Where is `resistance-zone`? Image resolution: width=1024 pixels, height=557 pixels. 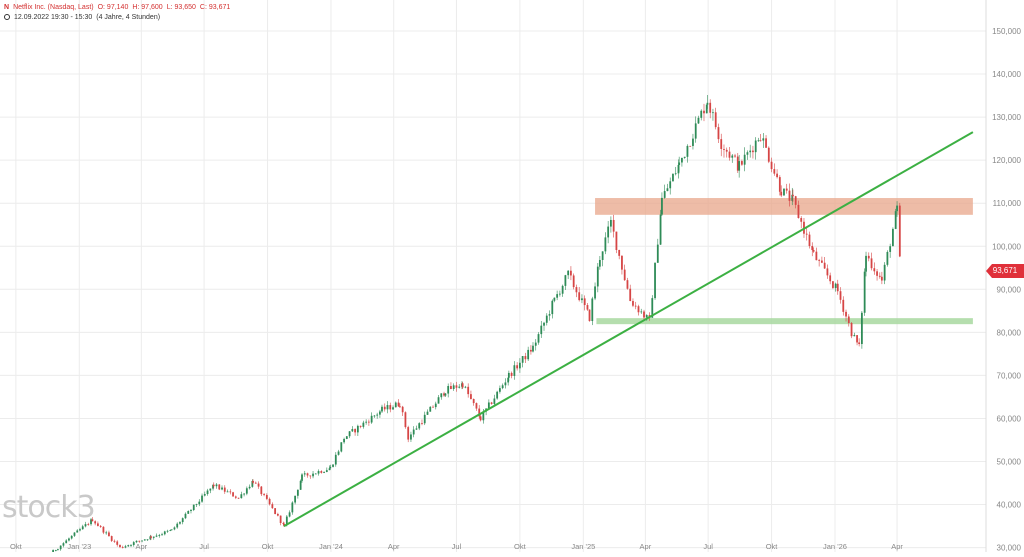 resistance-zone is located at coordinates (784, 206).